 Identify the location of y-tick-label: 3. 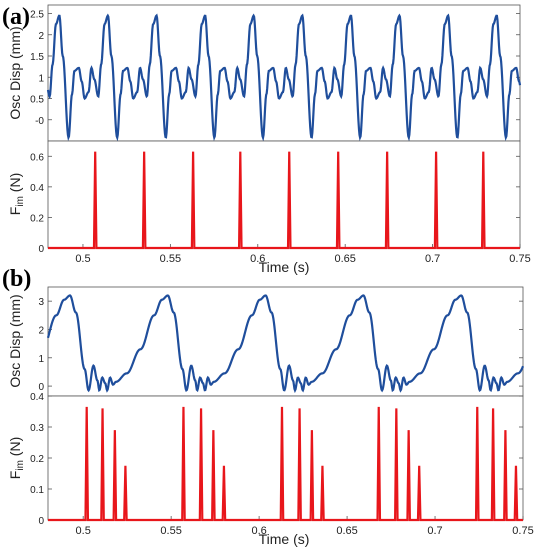
(41, 302).